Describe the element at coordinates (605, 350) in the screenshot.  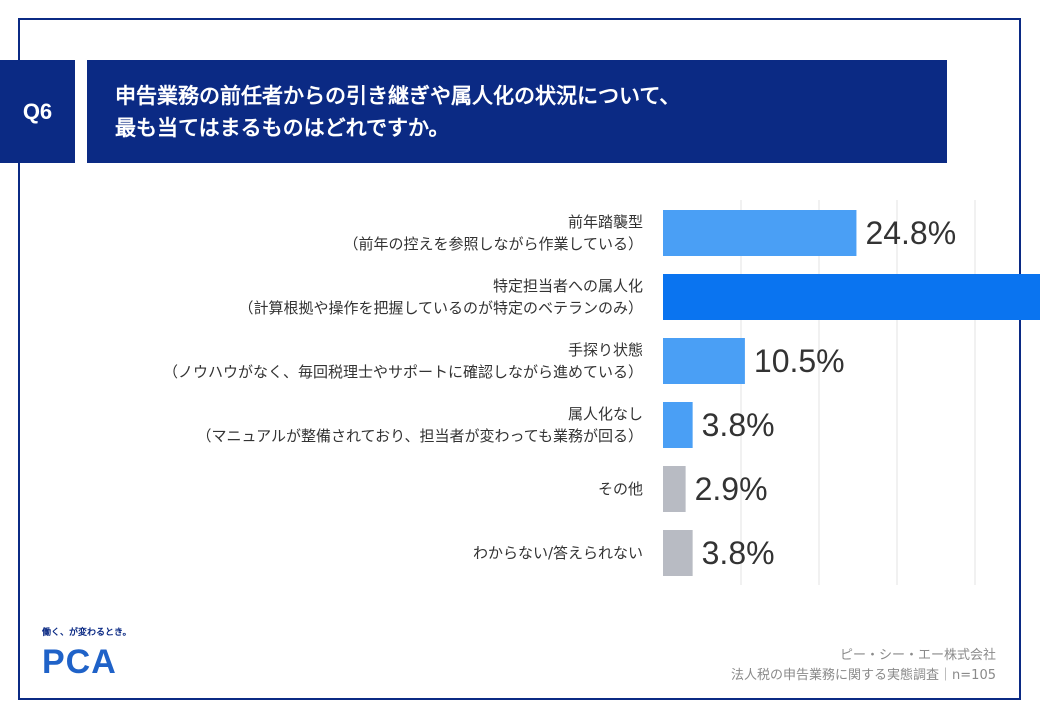
I see `category-label-3: 手探り状態` at that location.